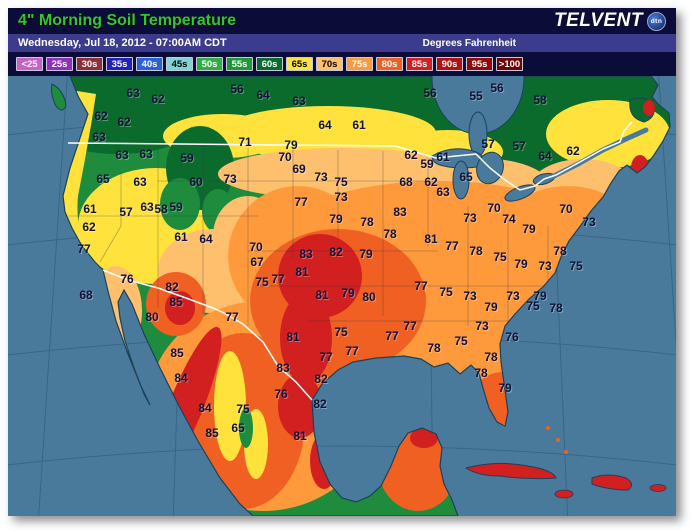 The height and width of the screenshot is (532, 692). I want to click on legend-swatch-85s: 85s, so click(419, 64).